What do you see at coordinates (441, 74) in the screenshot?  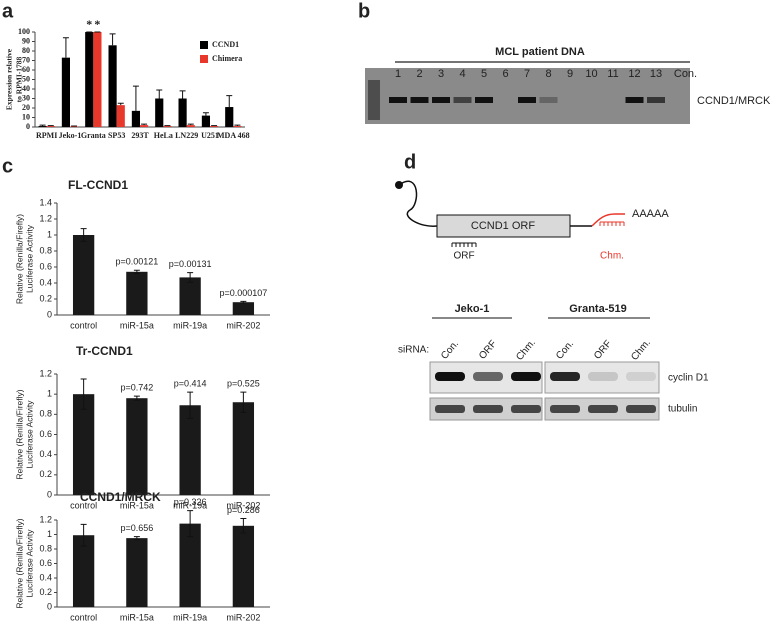 I see `lane-label: 3` at bounding box center [441, 74].